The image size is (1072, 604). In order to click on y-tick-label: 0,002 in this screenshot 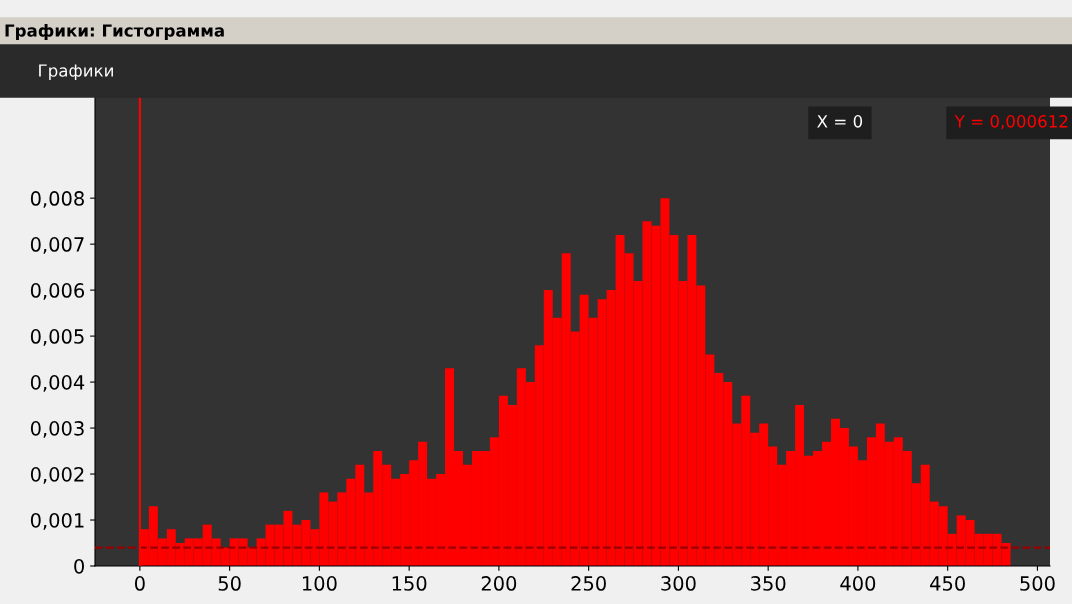, I will do `click(57, 475)`.